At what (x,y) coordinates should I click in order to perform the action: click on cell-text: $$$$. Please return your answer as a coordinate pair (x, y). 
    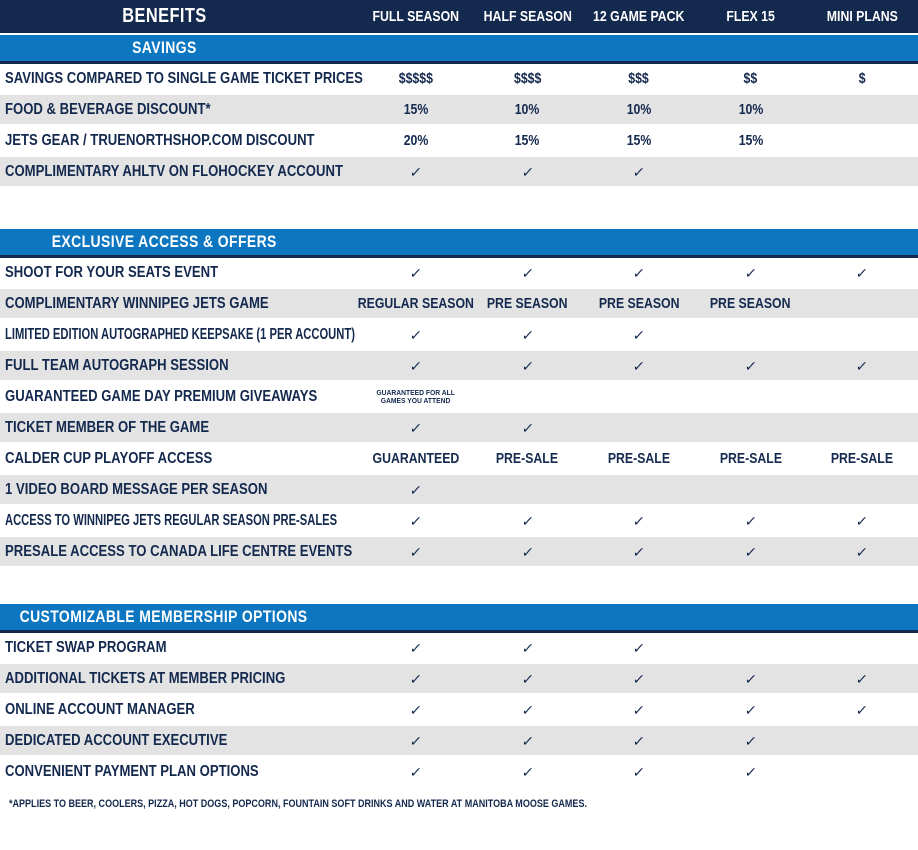
    Looking at the image, I should click on (527, 78).